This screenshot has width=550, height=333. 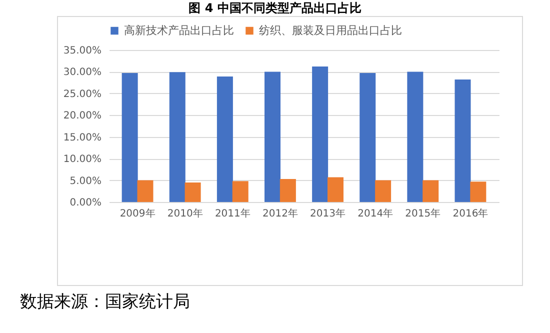 What do you see at coordinates (138, 214) in the screenshot?
I see `x-tick-label: 2009年` at bounding box center [138, 214].